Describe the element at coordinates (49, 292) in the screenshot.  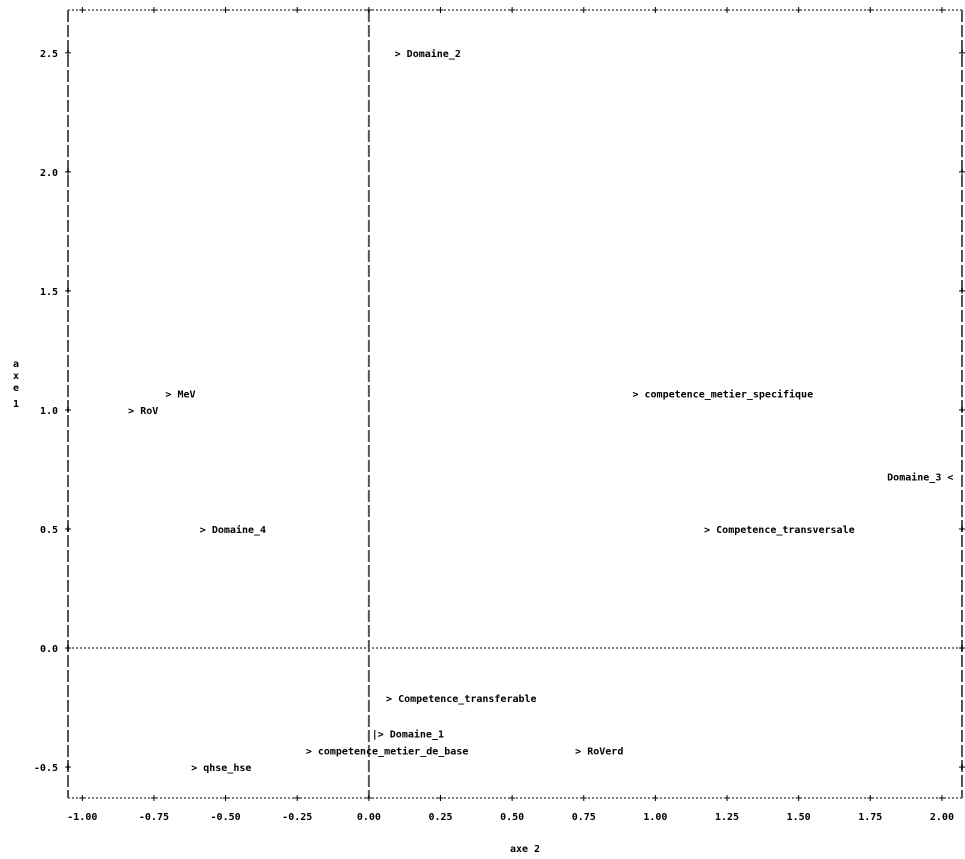
I see `y-tick-label: 1.5` at that location.